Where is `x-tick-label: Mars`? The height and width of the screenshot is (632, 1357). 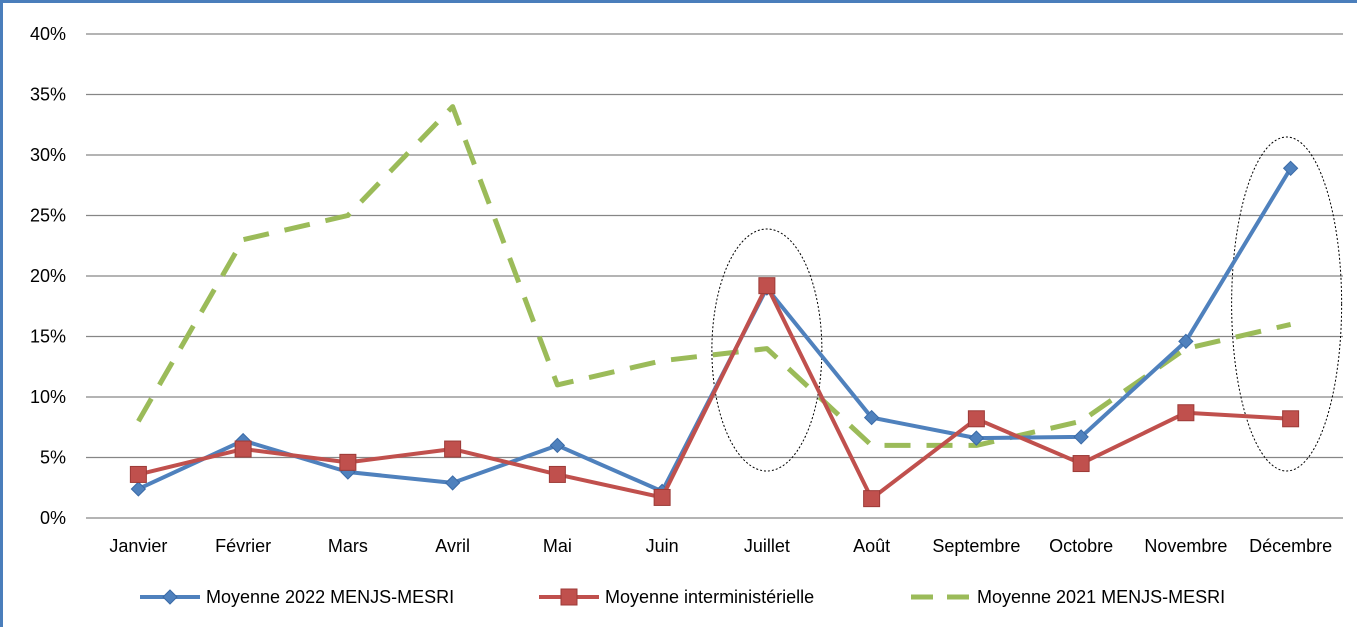 x-tick-label: Mars is located at coordinates (348, 546).